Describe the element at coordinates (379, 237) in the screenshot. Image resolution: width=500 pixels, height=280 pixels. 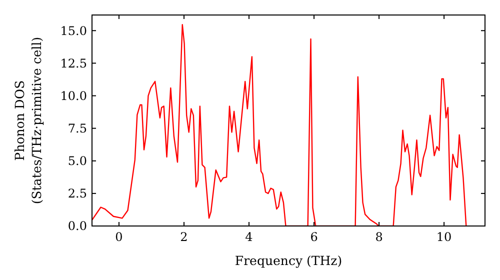
I see `x-tick-label: 8` at that location.